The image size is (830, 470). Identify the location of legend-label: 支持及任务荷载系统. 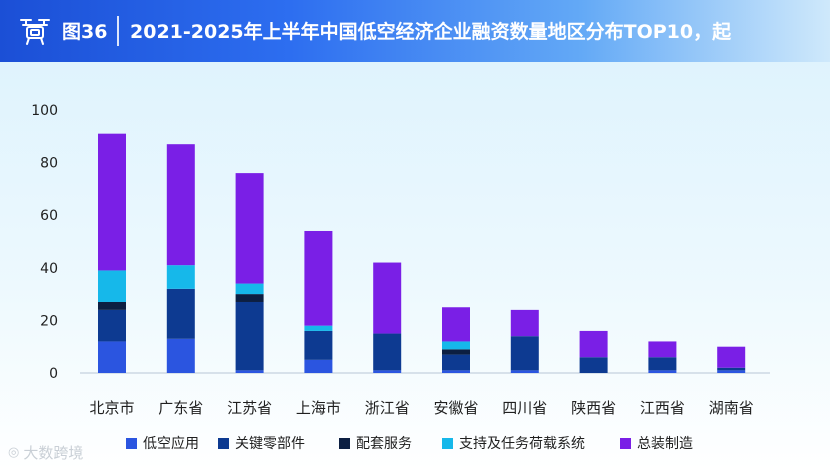
(522, 444).